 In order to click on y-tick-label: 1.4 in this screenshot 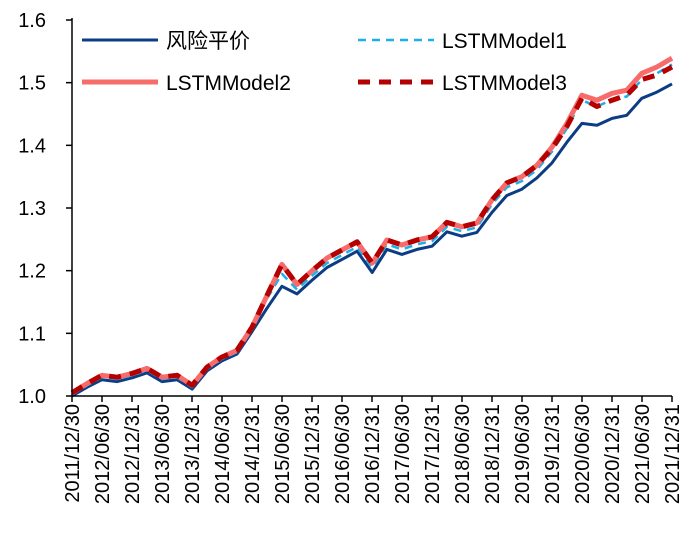, I will do `click(32, 146)`.